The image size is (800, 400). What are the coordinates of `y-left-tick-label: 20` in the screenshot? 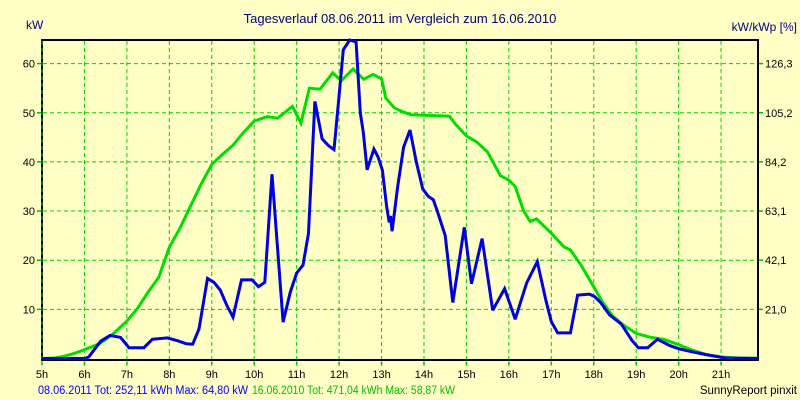 It's located at (29, 261).